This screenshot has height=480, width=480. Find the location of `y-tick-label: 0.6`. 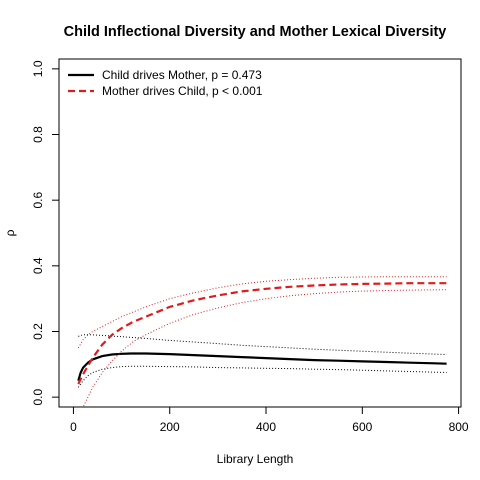

y-tick-label: 0.6 is located at coordinates (38, 200).